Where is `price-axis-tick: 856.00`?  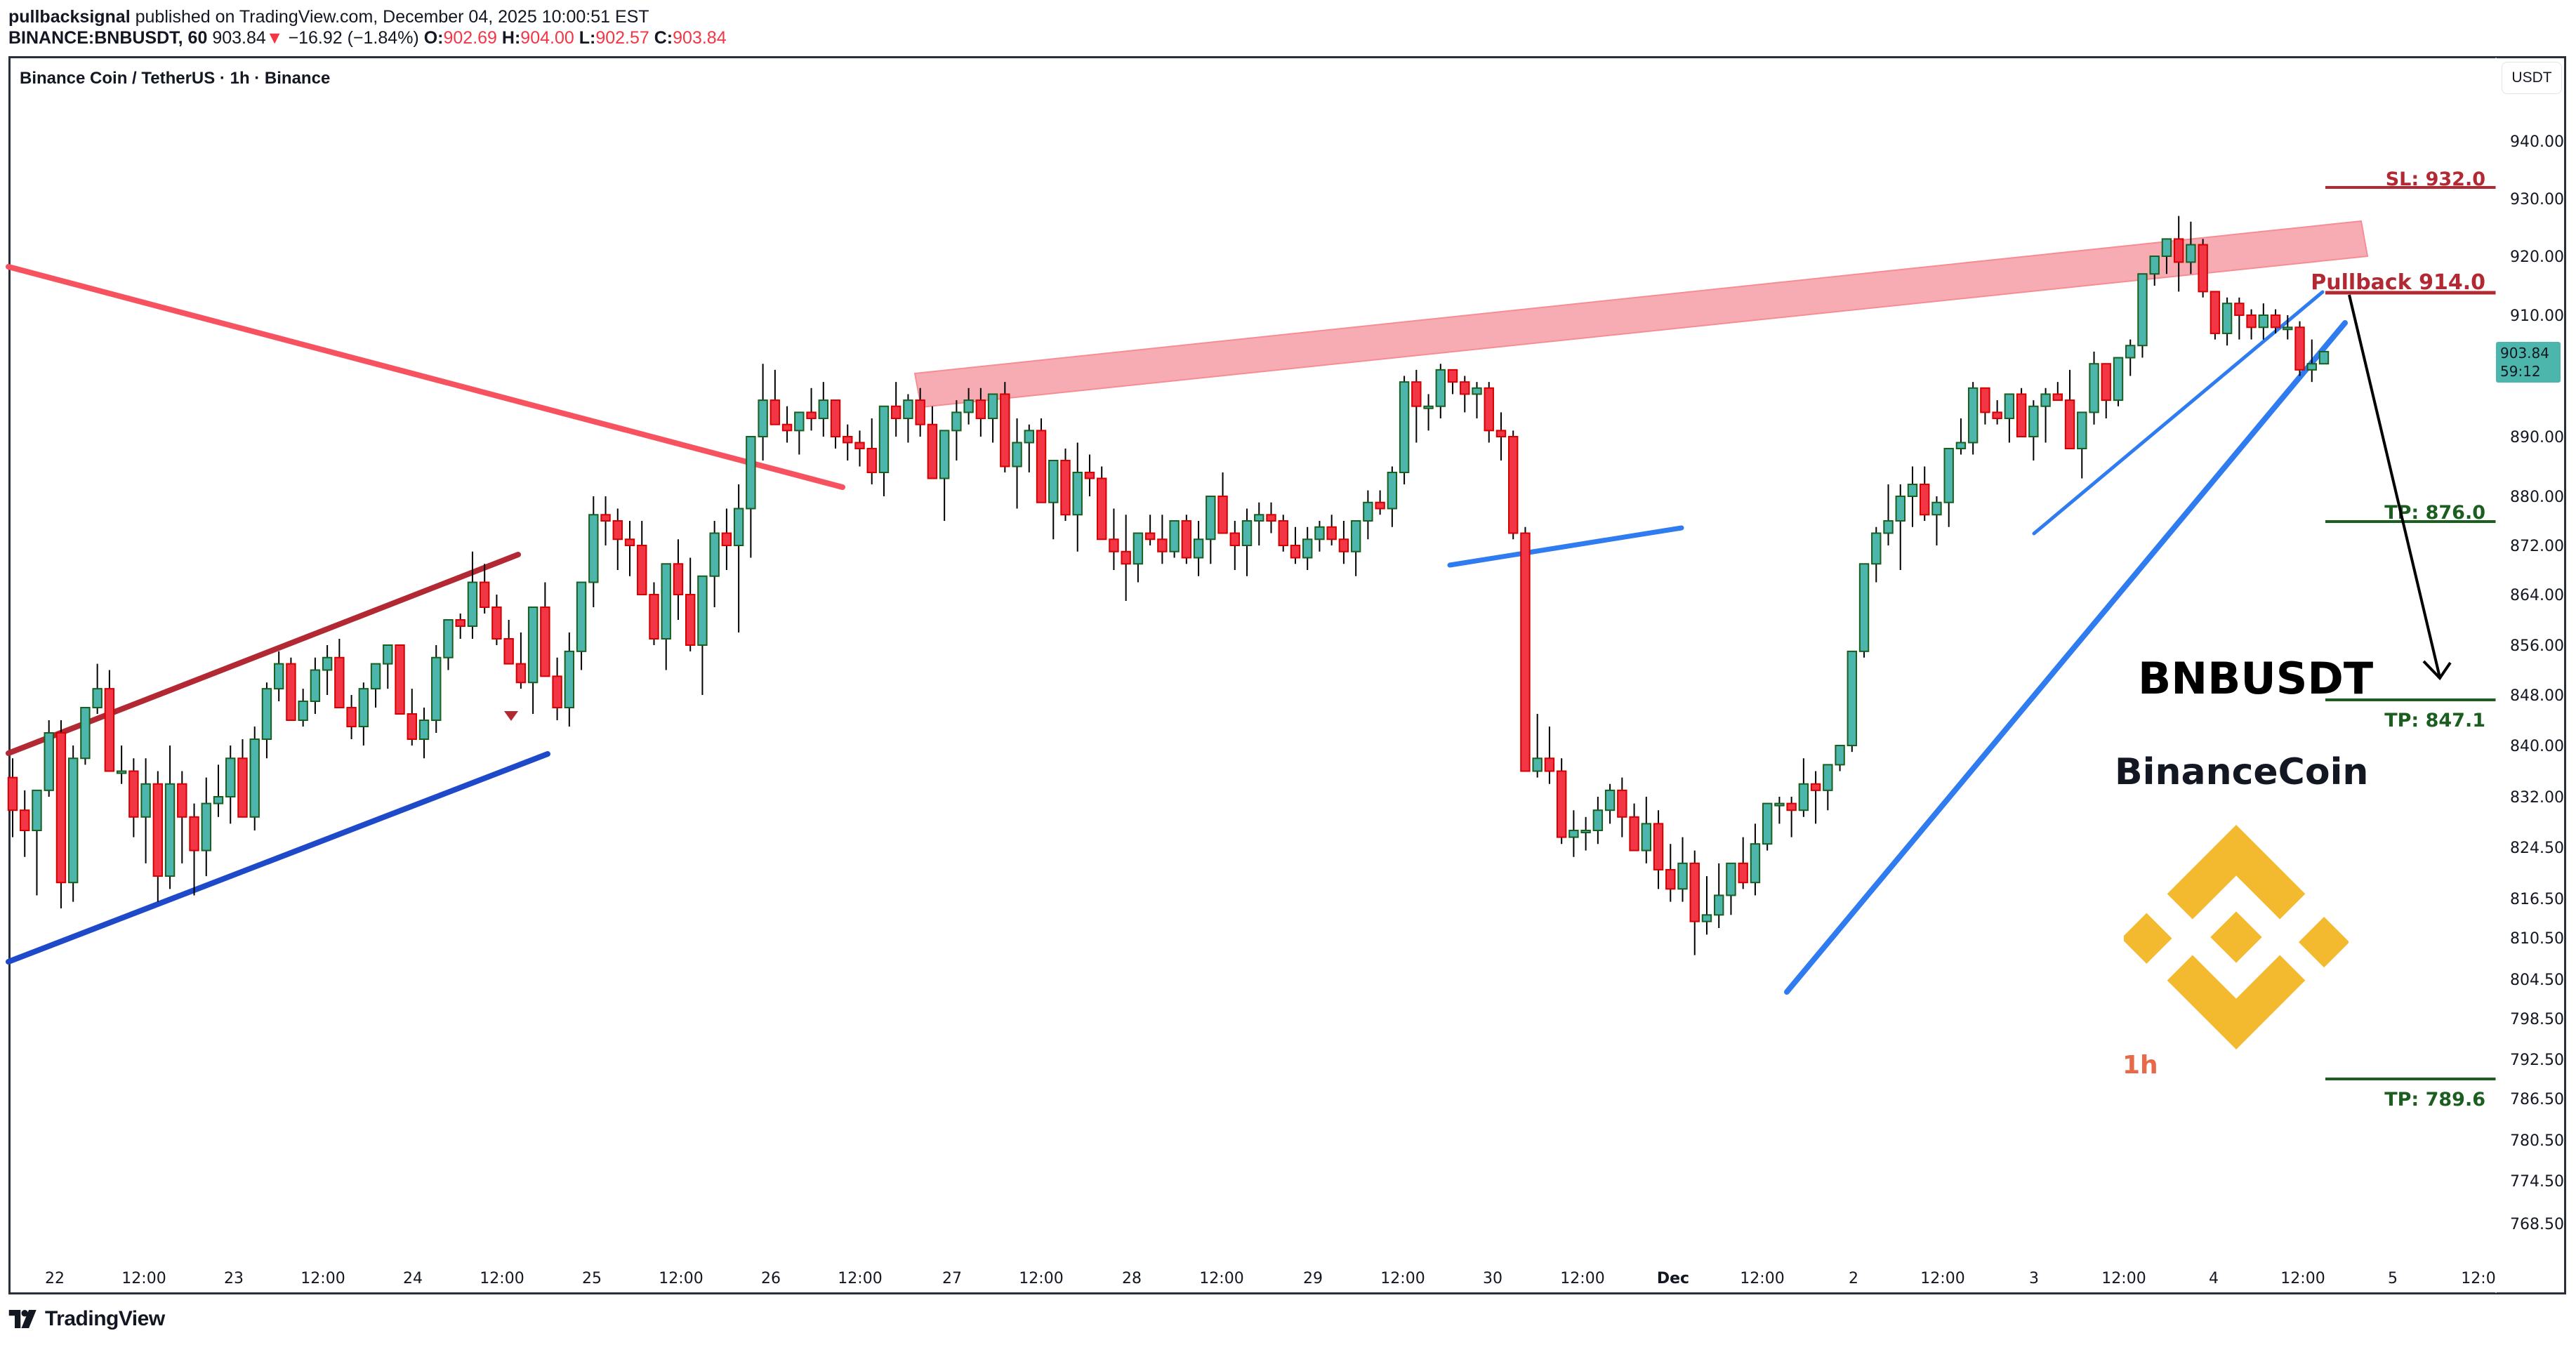
price-axis-tick: 856.00 is located at coordinates (2537, 646).